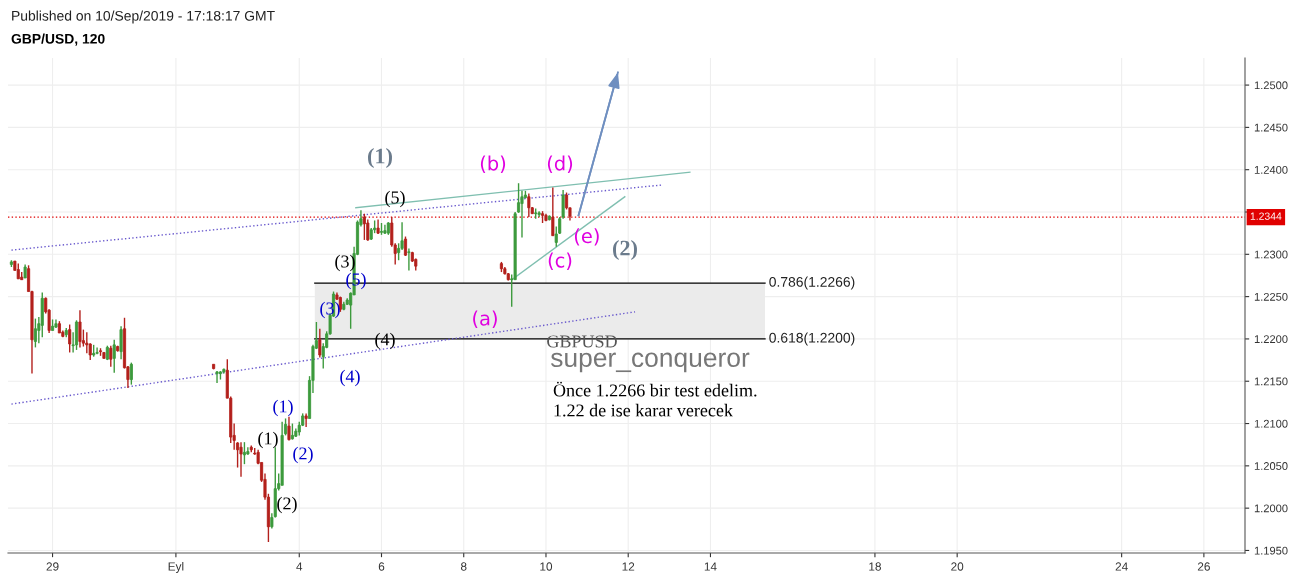 This screenshot has height=578, width=1299. I want to click on annotation: (4), so click(350, 378).